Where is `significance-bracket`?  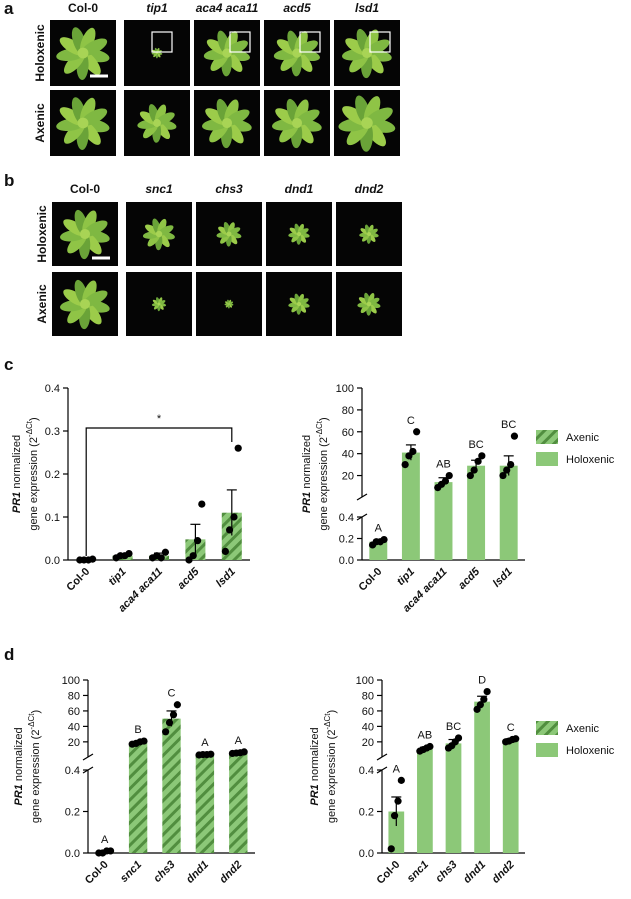 significance-bracket is located at coordinates (159, 491).